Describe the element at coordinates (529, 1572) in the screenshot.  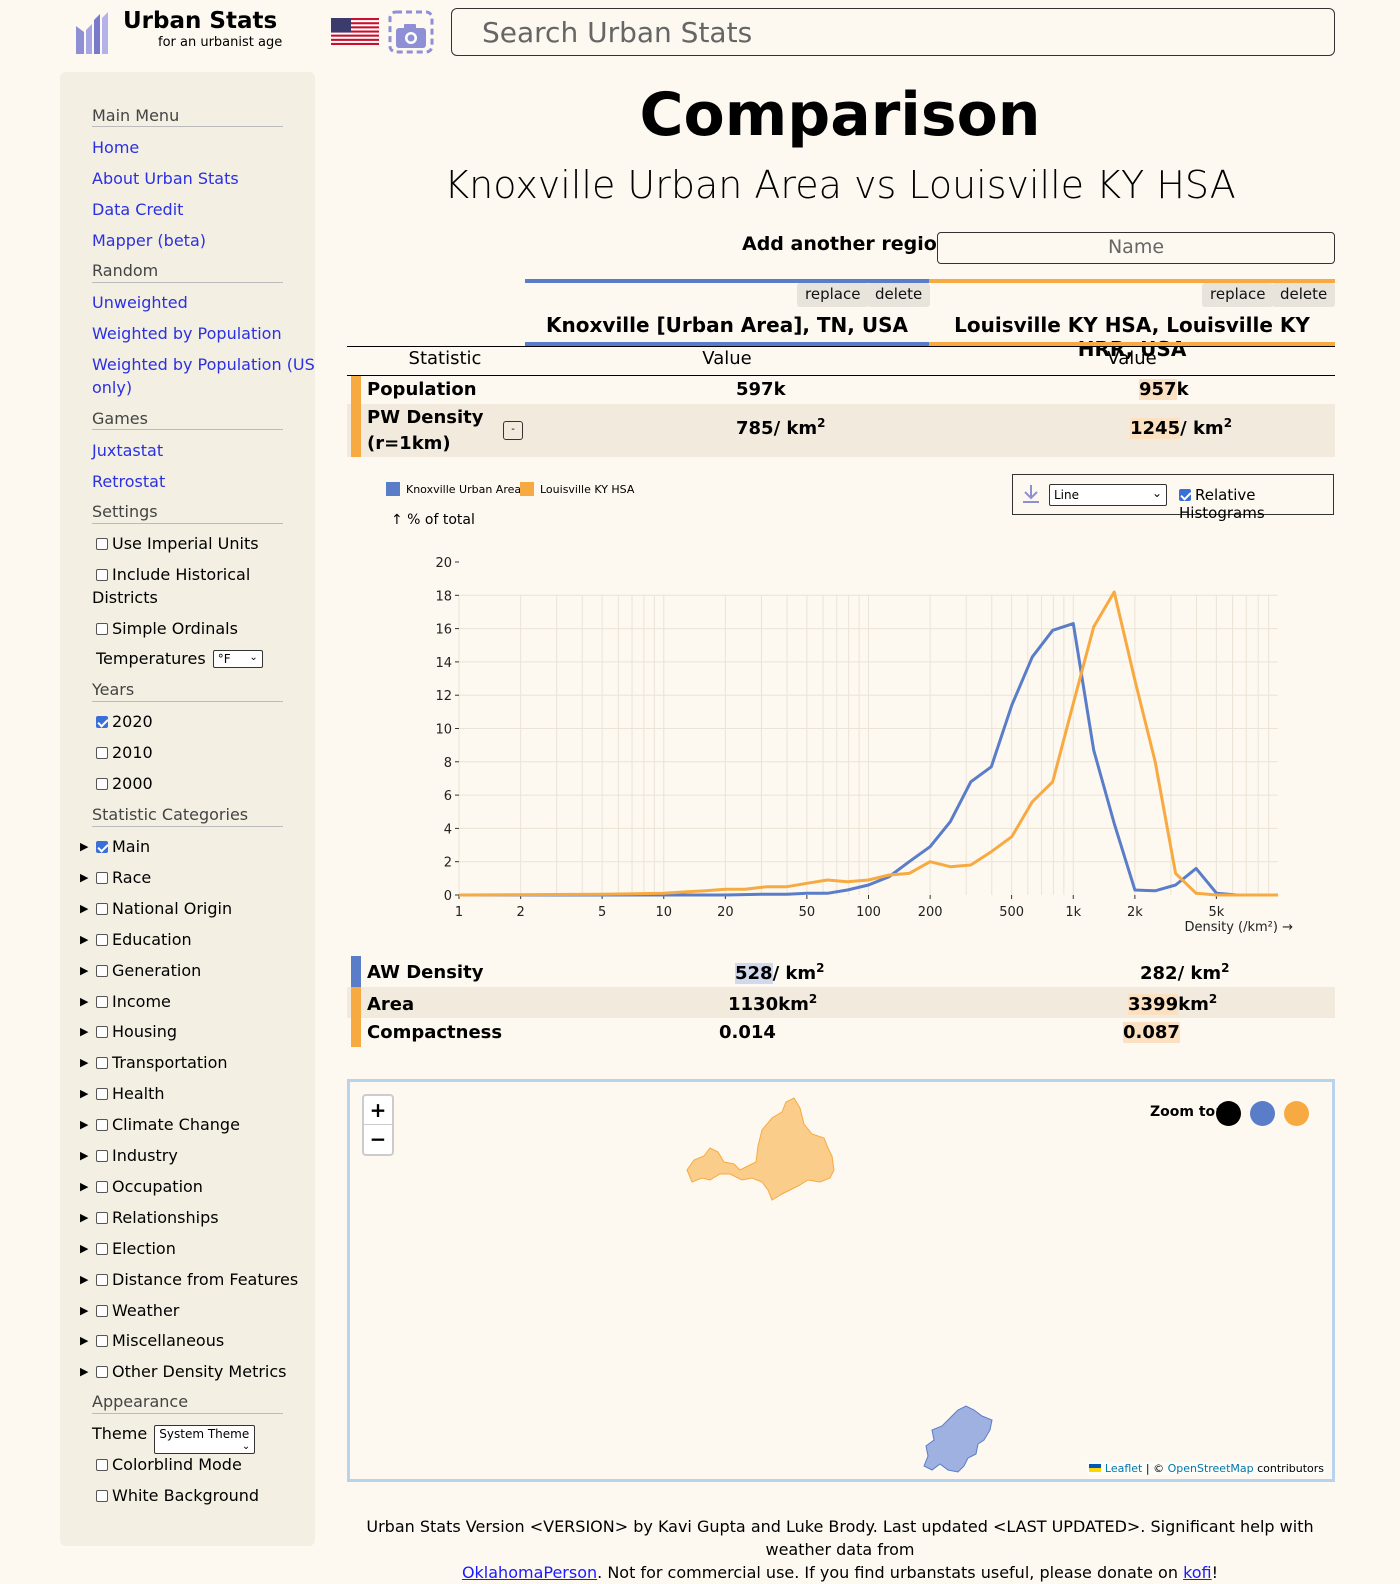
I see `oklahomaperson-link: OklahomaPerson` at that location.